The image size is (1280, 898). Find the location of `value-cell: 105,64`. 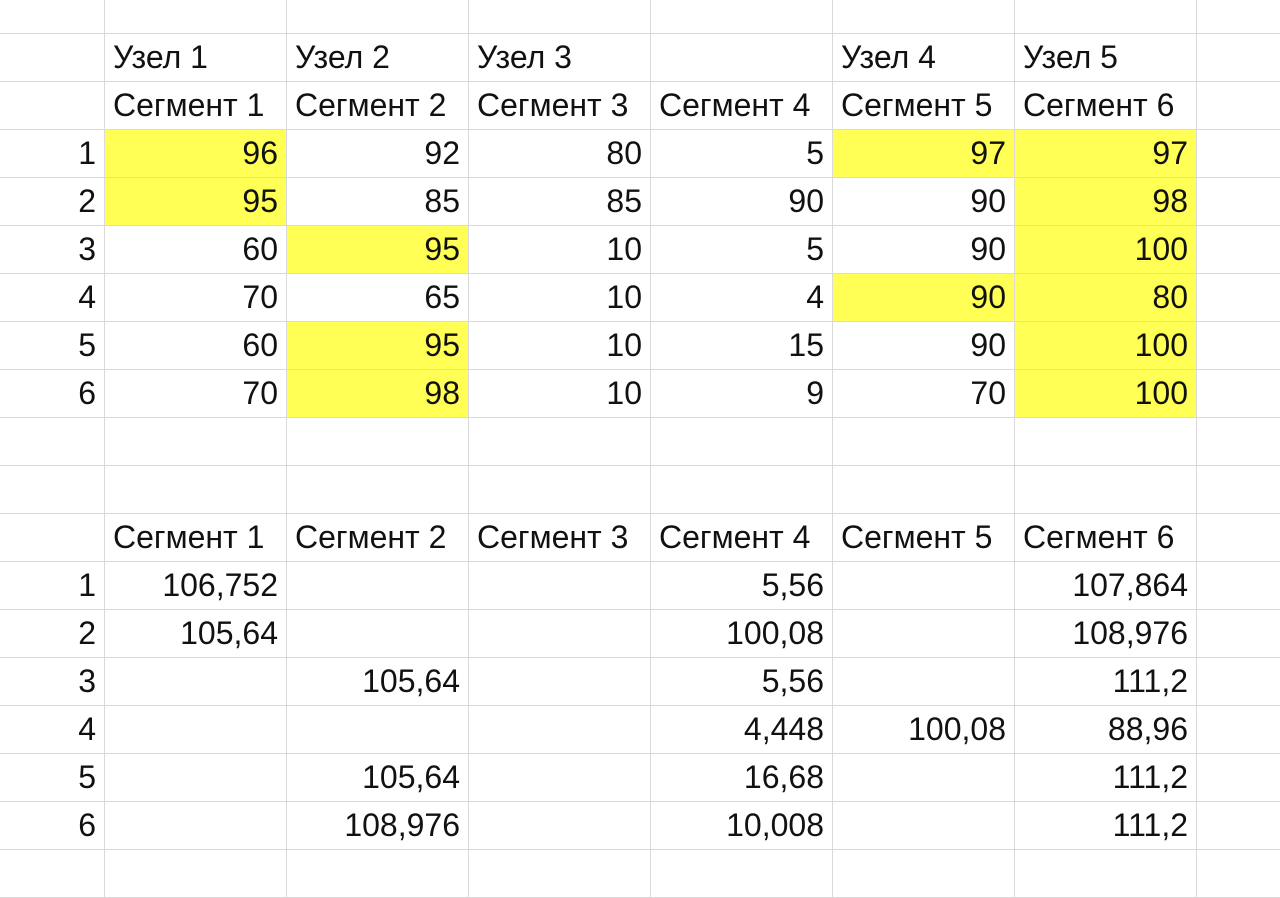

value-cell: 105,64 is located at coordinates (378, 778).